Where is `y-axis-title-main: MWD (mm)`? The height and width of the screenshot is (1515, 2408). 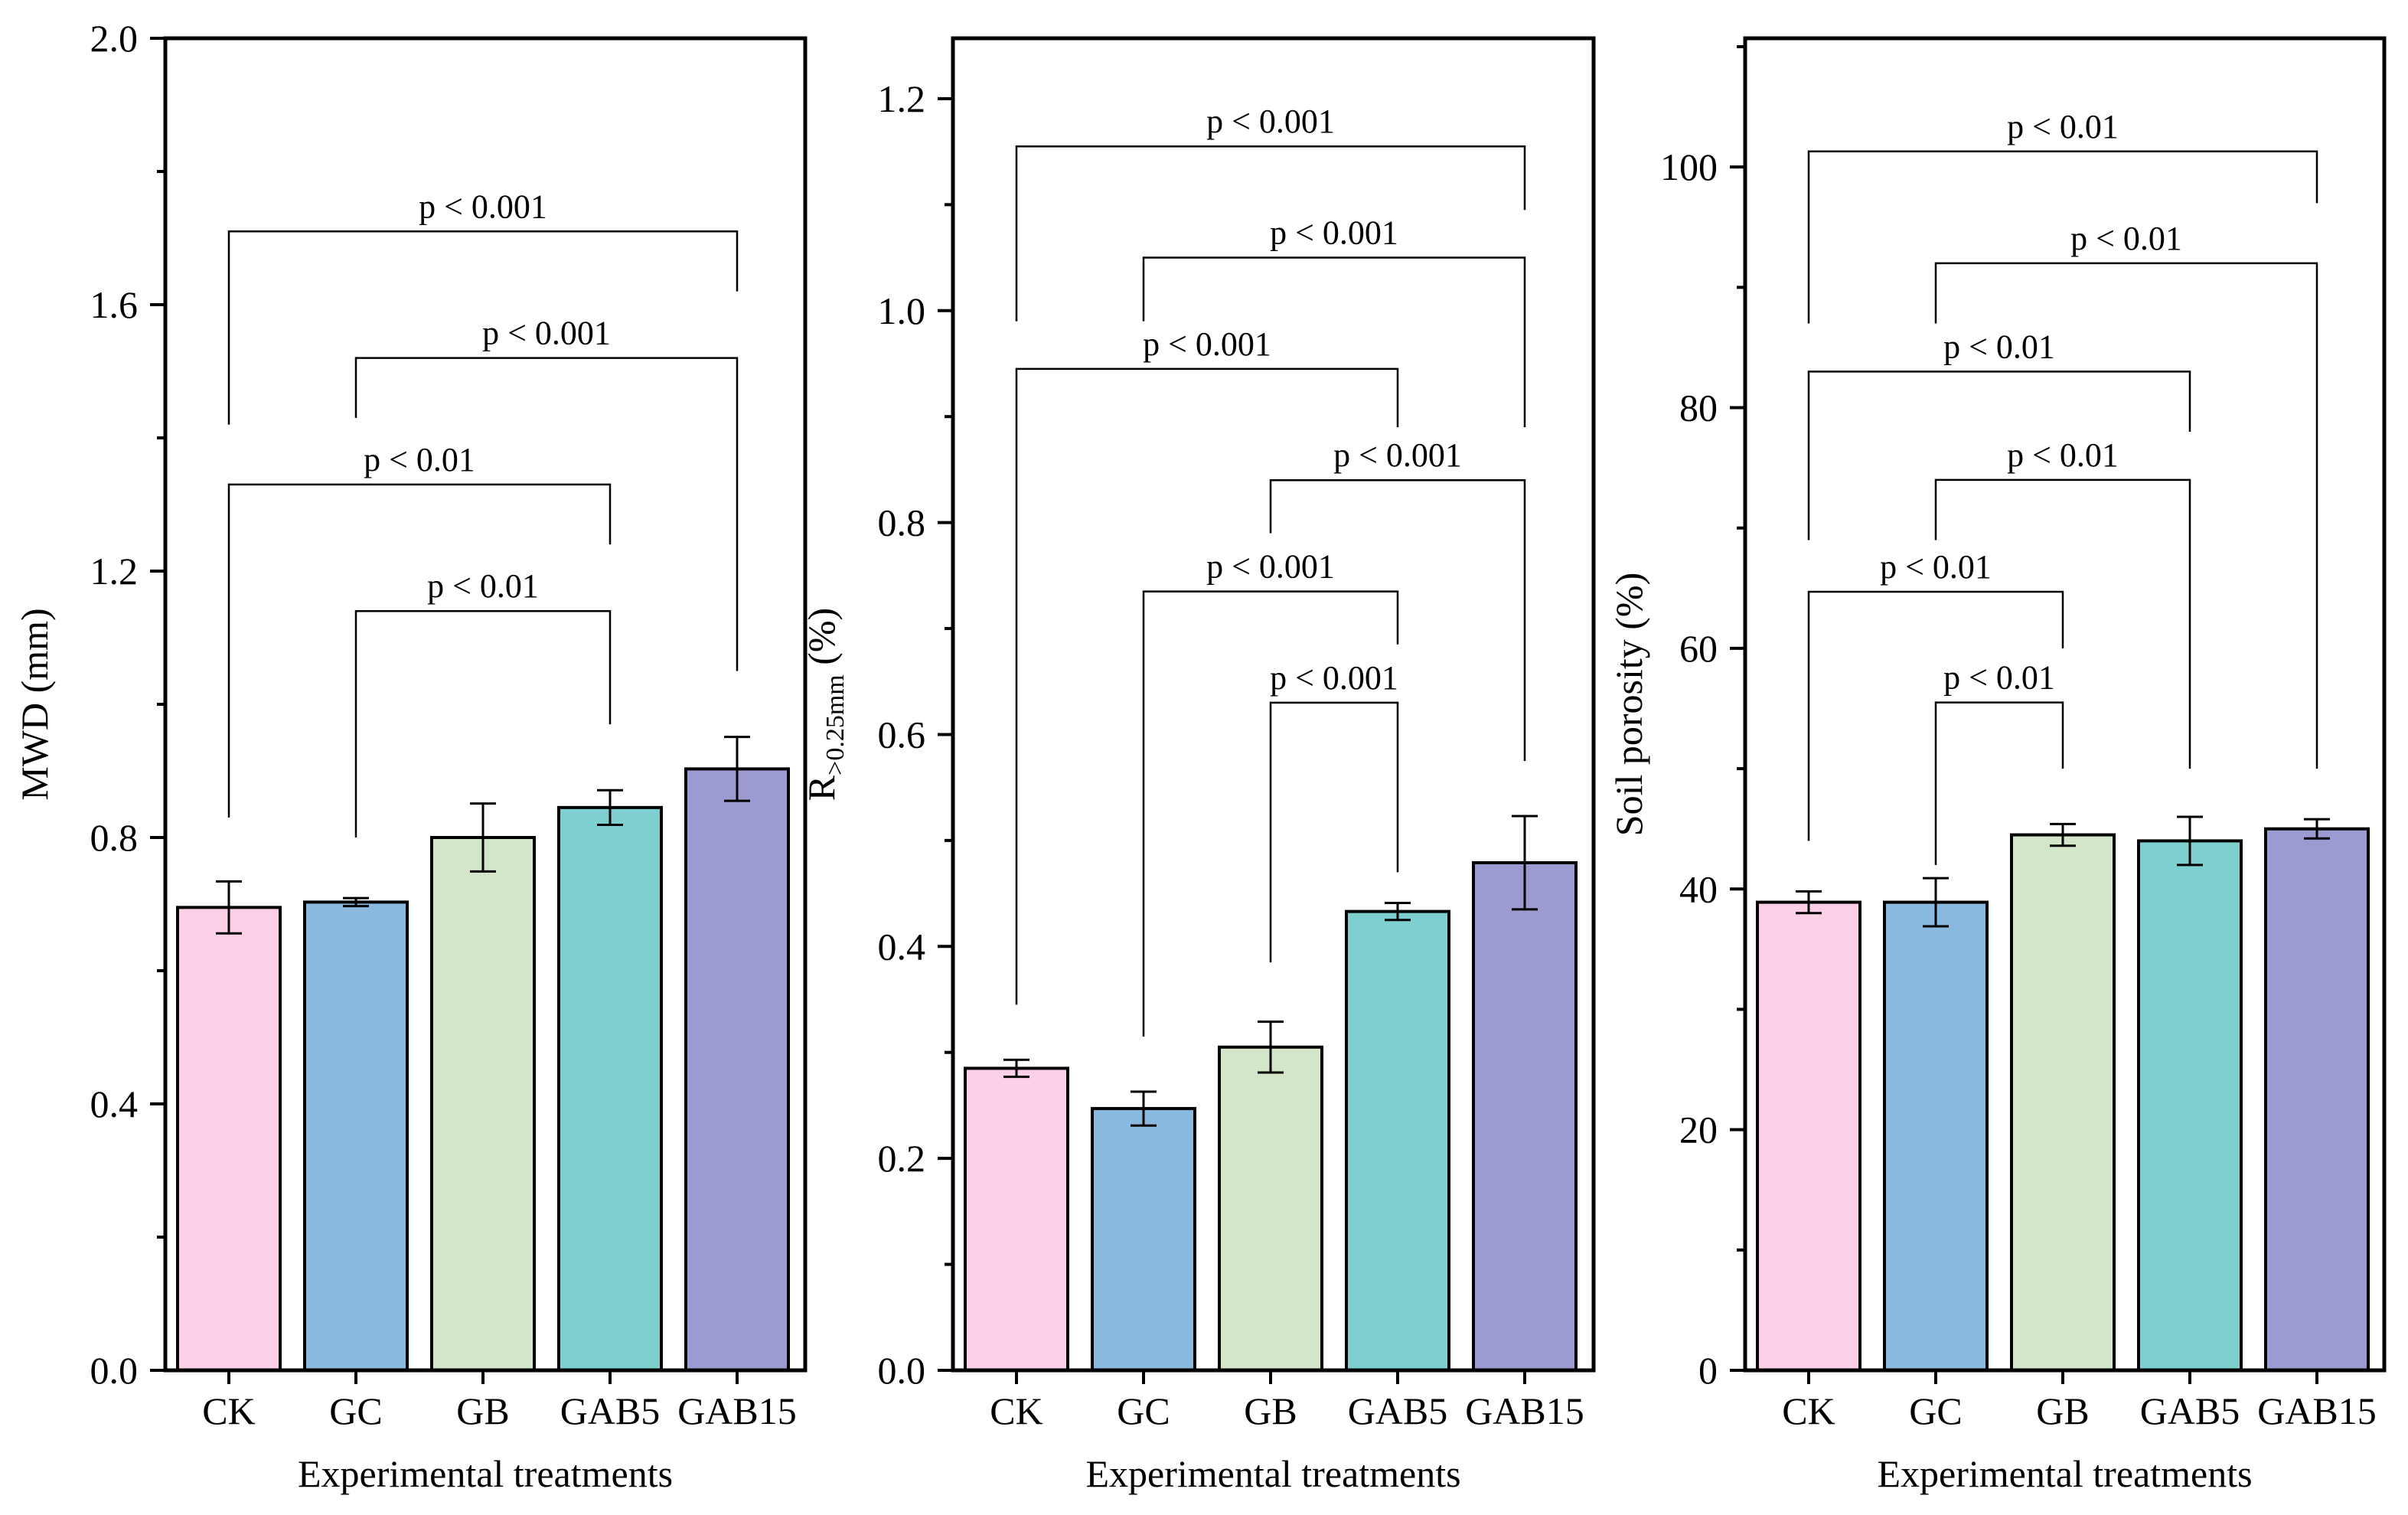 y-axis-title-main: MWD (mm) is located at coordinates (34, 704).